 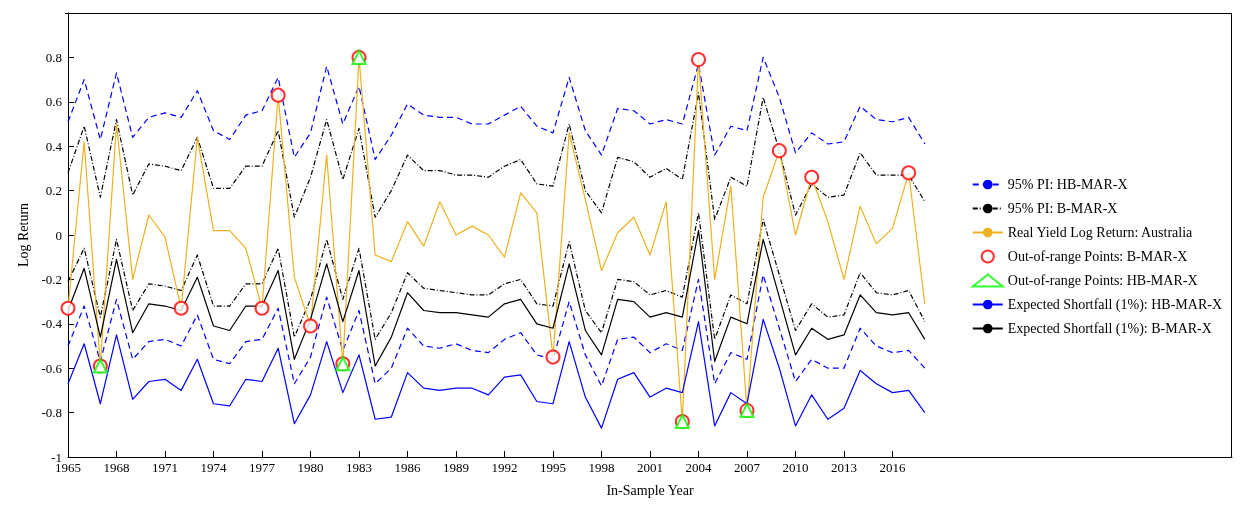 What do you see at coordinates (51, 279) in the screenshot?
I see `y-tick-label: -0.2` at bounding box center [51, 279].